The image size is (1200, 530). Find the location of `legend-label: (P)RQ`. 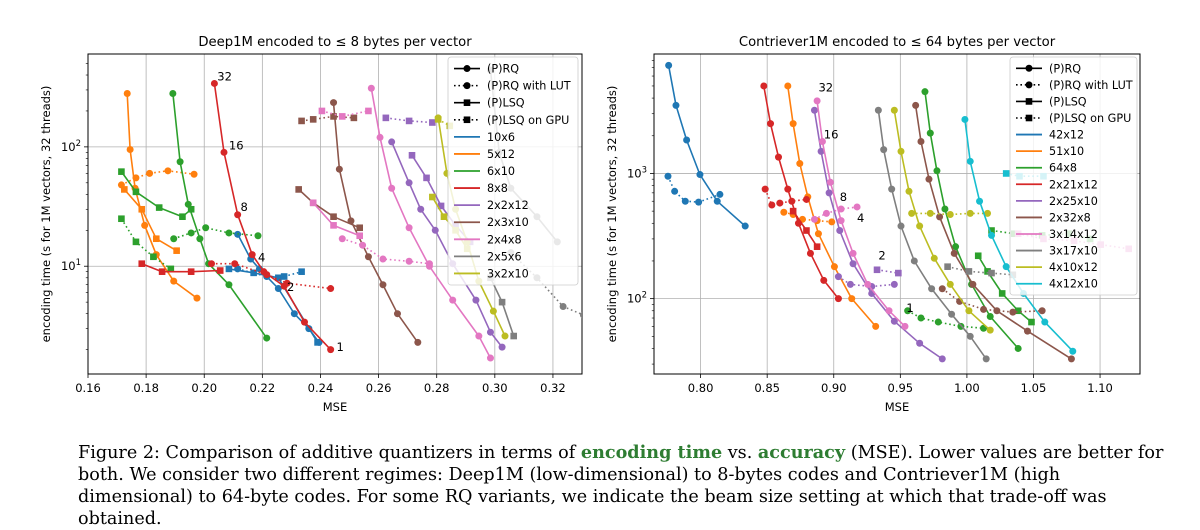

legend-label: (P)RQ is located at coordinates (503, 69).